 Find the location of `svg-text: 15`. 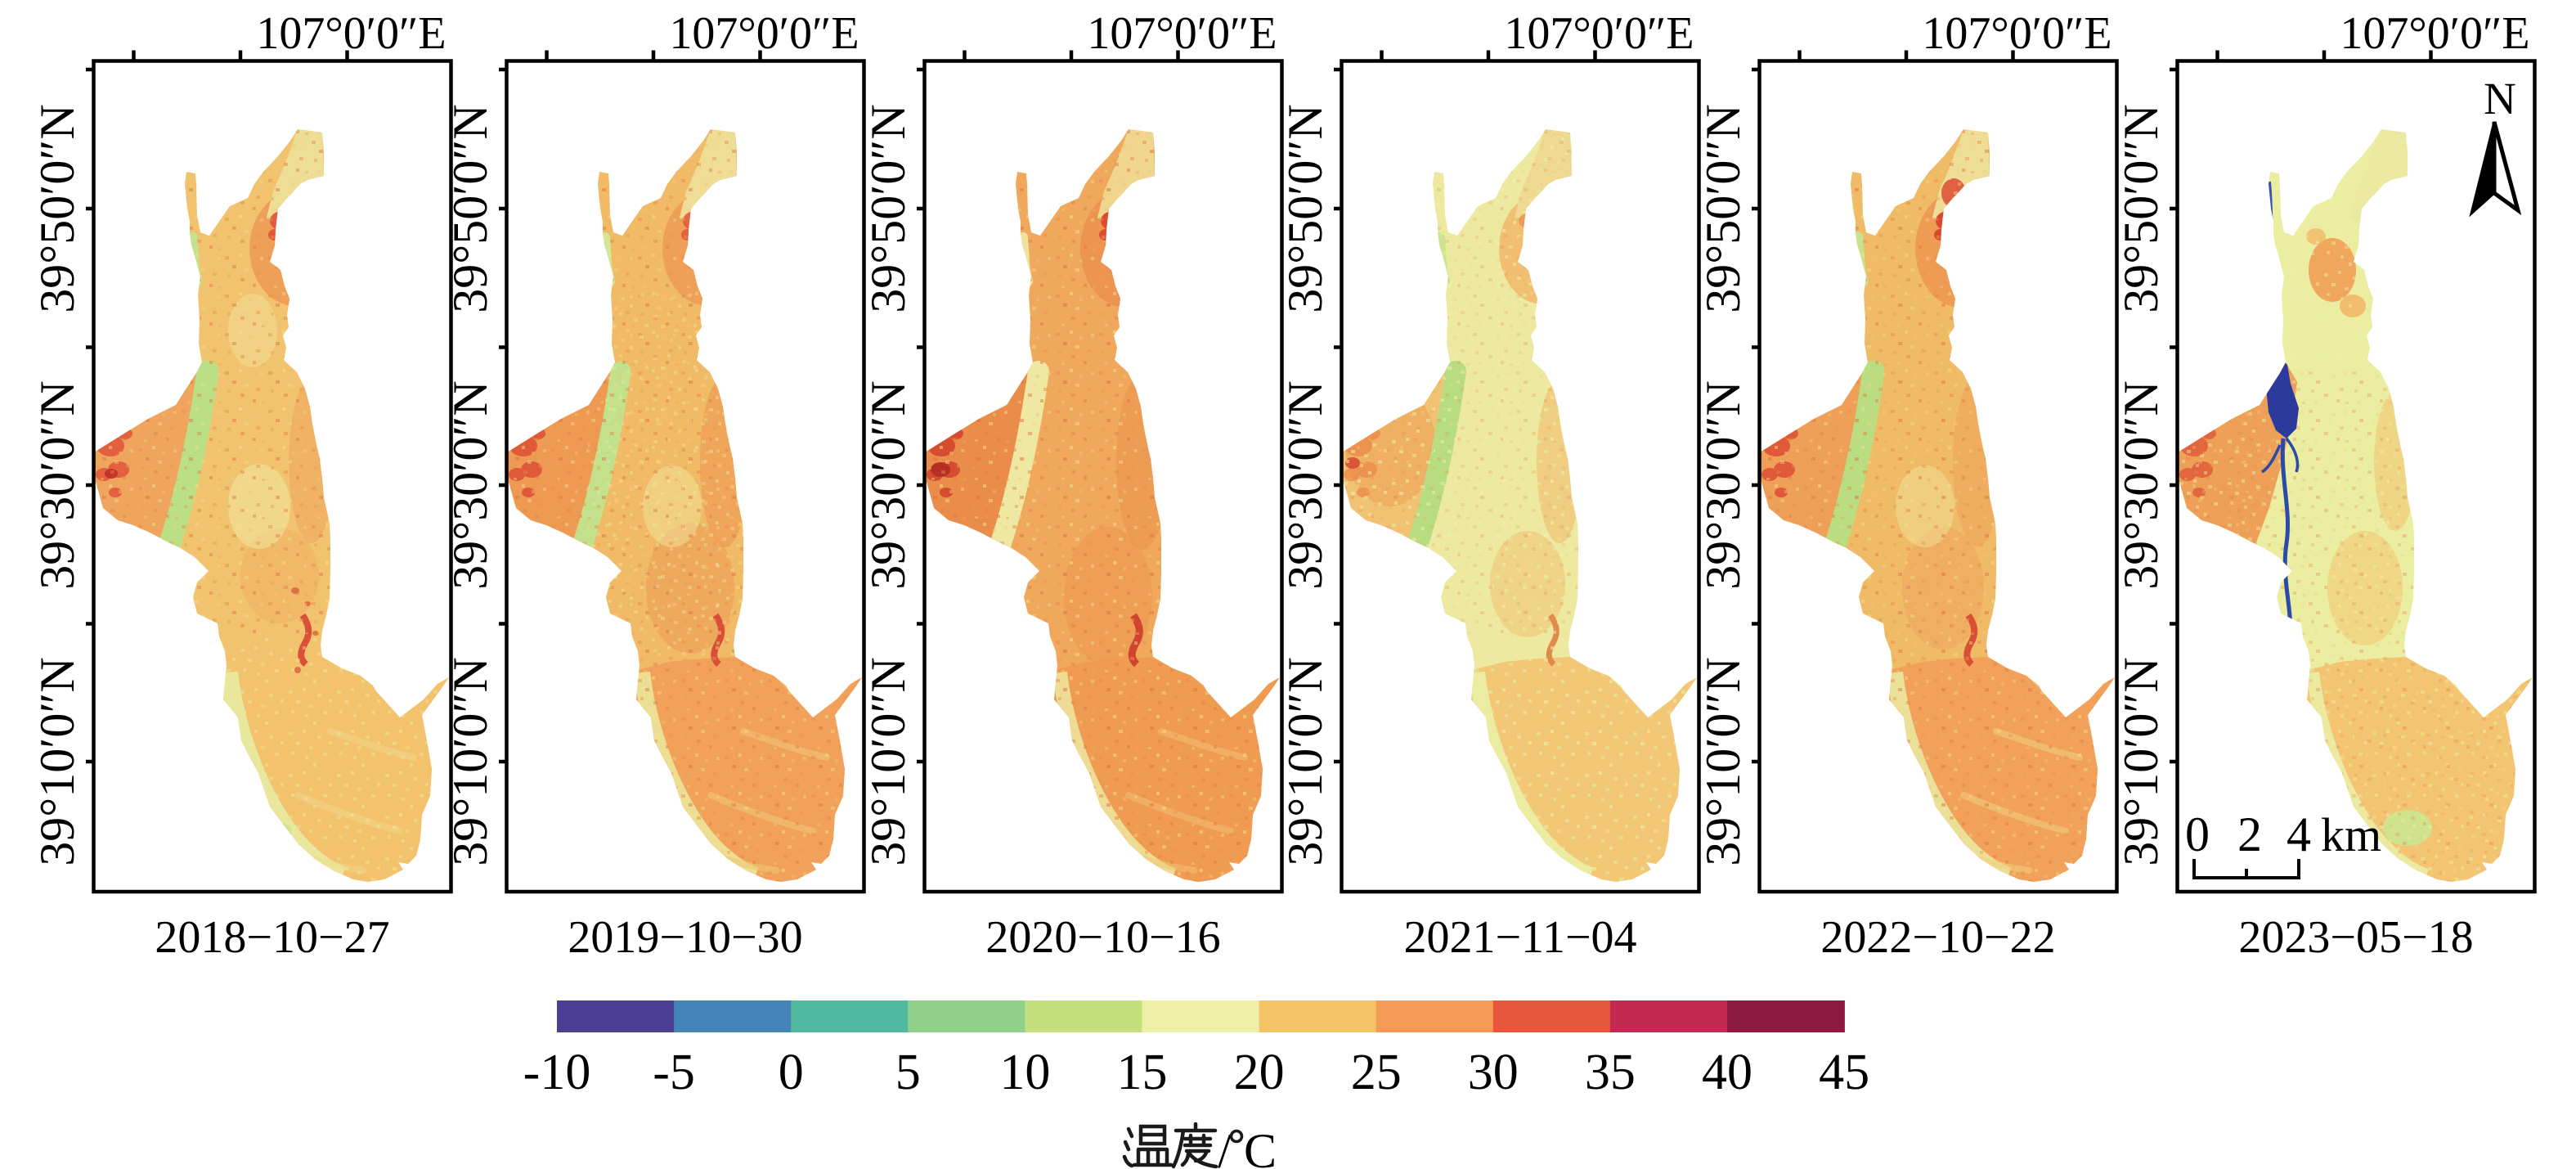

svg-text: 15 is located at coordinates (1142, 1072).